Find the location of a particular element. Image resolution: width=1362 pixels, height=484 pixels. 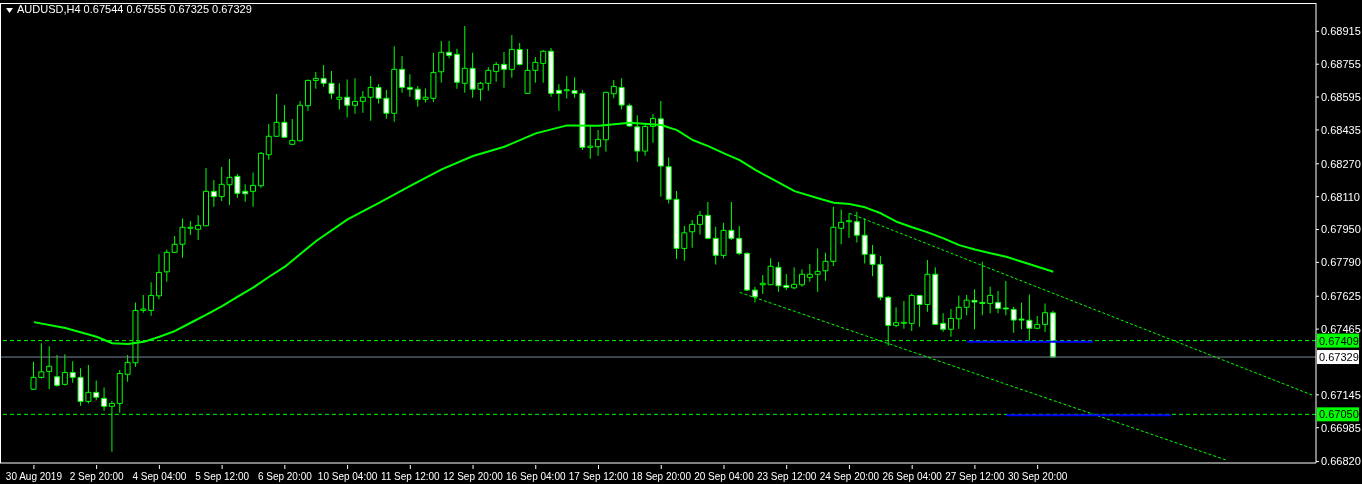

y-tick-label: 0.66985 is located at coordinates (1341, 427).